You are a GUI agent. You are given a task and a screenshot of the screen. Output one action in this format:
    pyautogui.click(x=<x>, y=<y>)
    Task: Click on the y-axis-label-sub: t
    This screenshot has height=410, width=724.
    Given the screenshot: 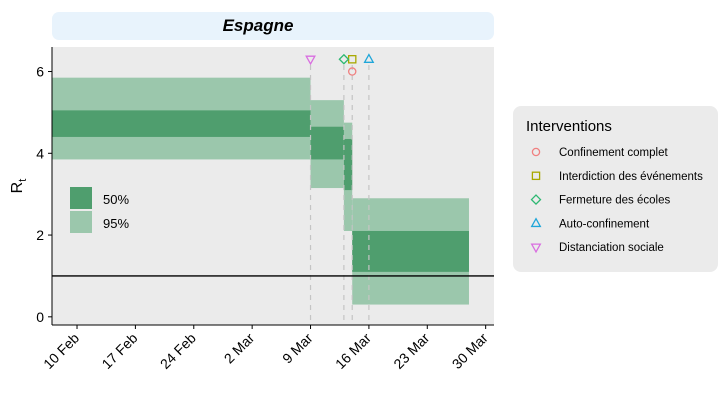 What is the action you would take?
    pyautogui.click(x=23, y=180)
    